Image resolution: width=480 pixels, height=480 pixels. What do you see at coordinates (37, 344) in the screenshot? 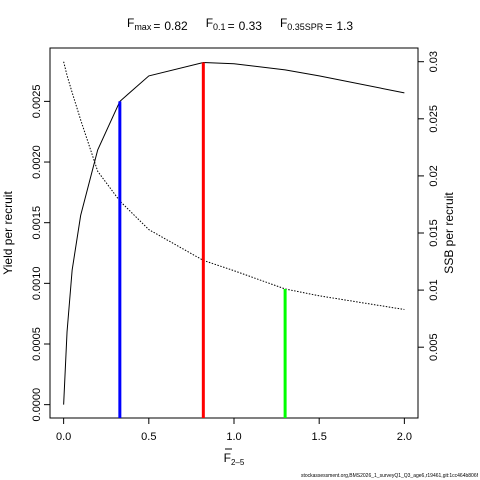
I see `y-tick-label: 0.0005` at bounding box center [37, 344].